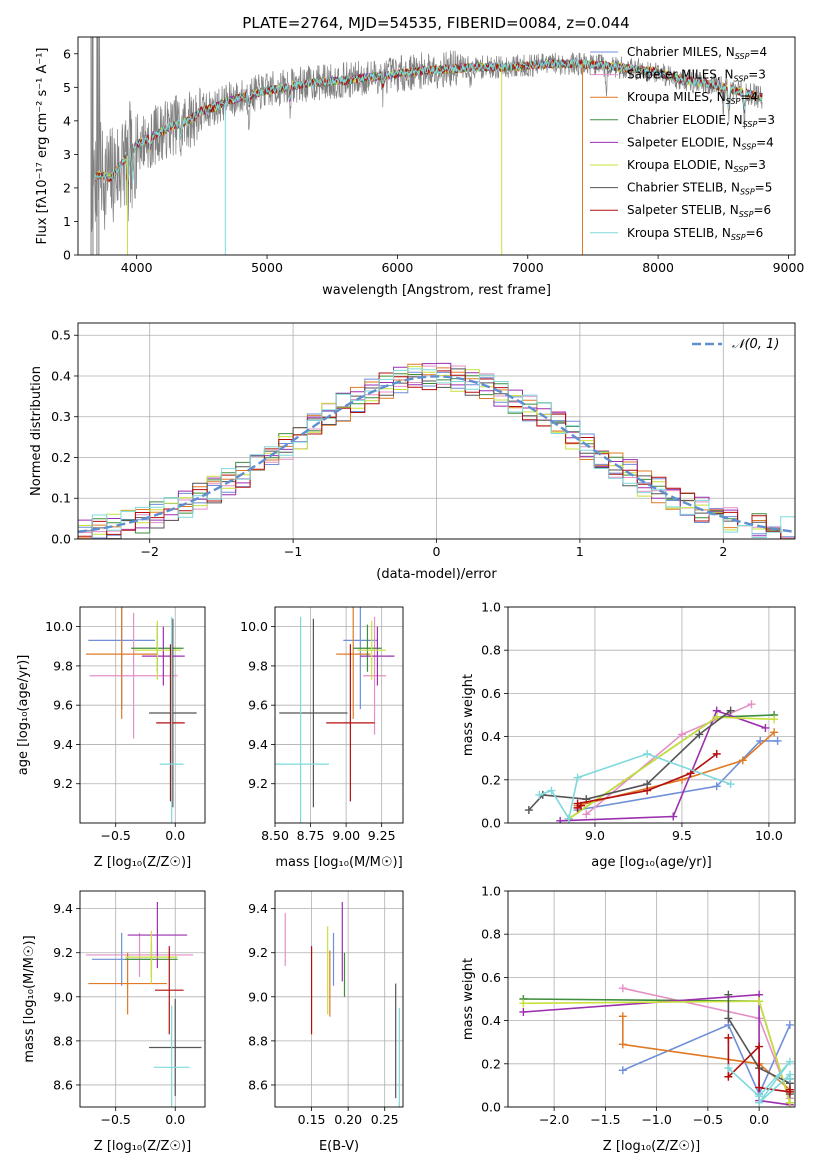 This screenshot has height=1170, width=819. Describe the element at coordinates (63, 665) in the screenshot. I see `y-tick-label: 9.8` at that location.